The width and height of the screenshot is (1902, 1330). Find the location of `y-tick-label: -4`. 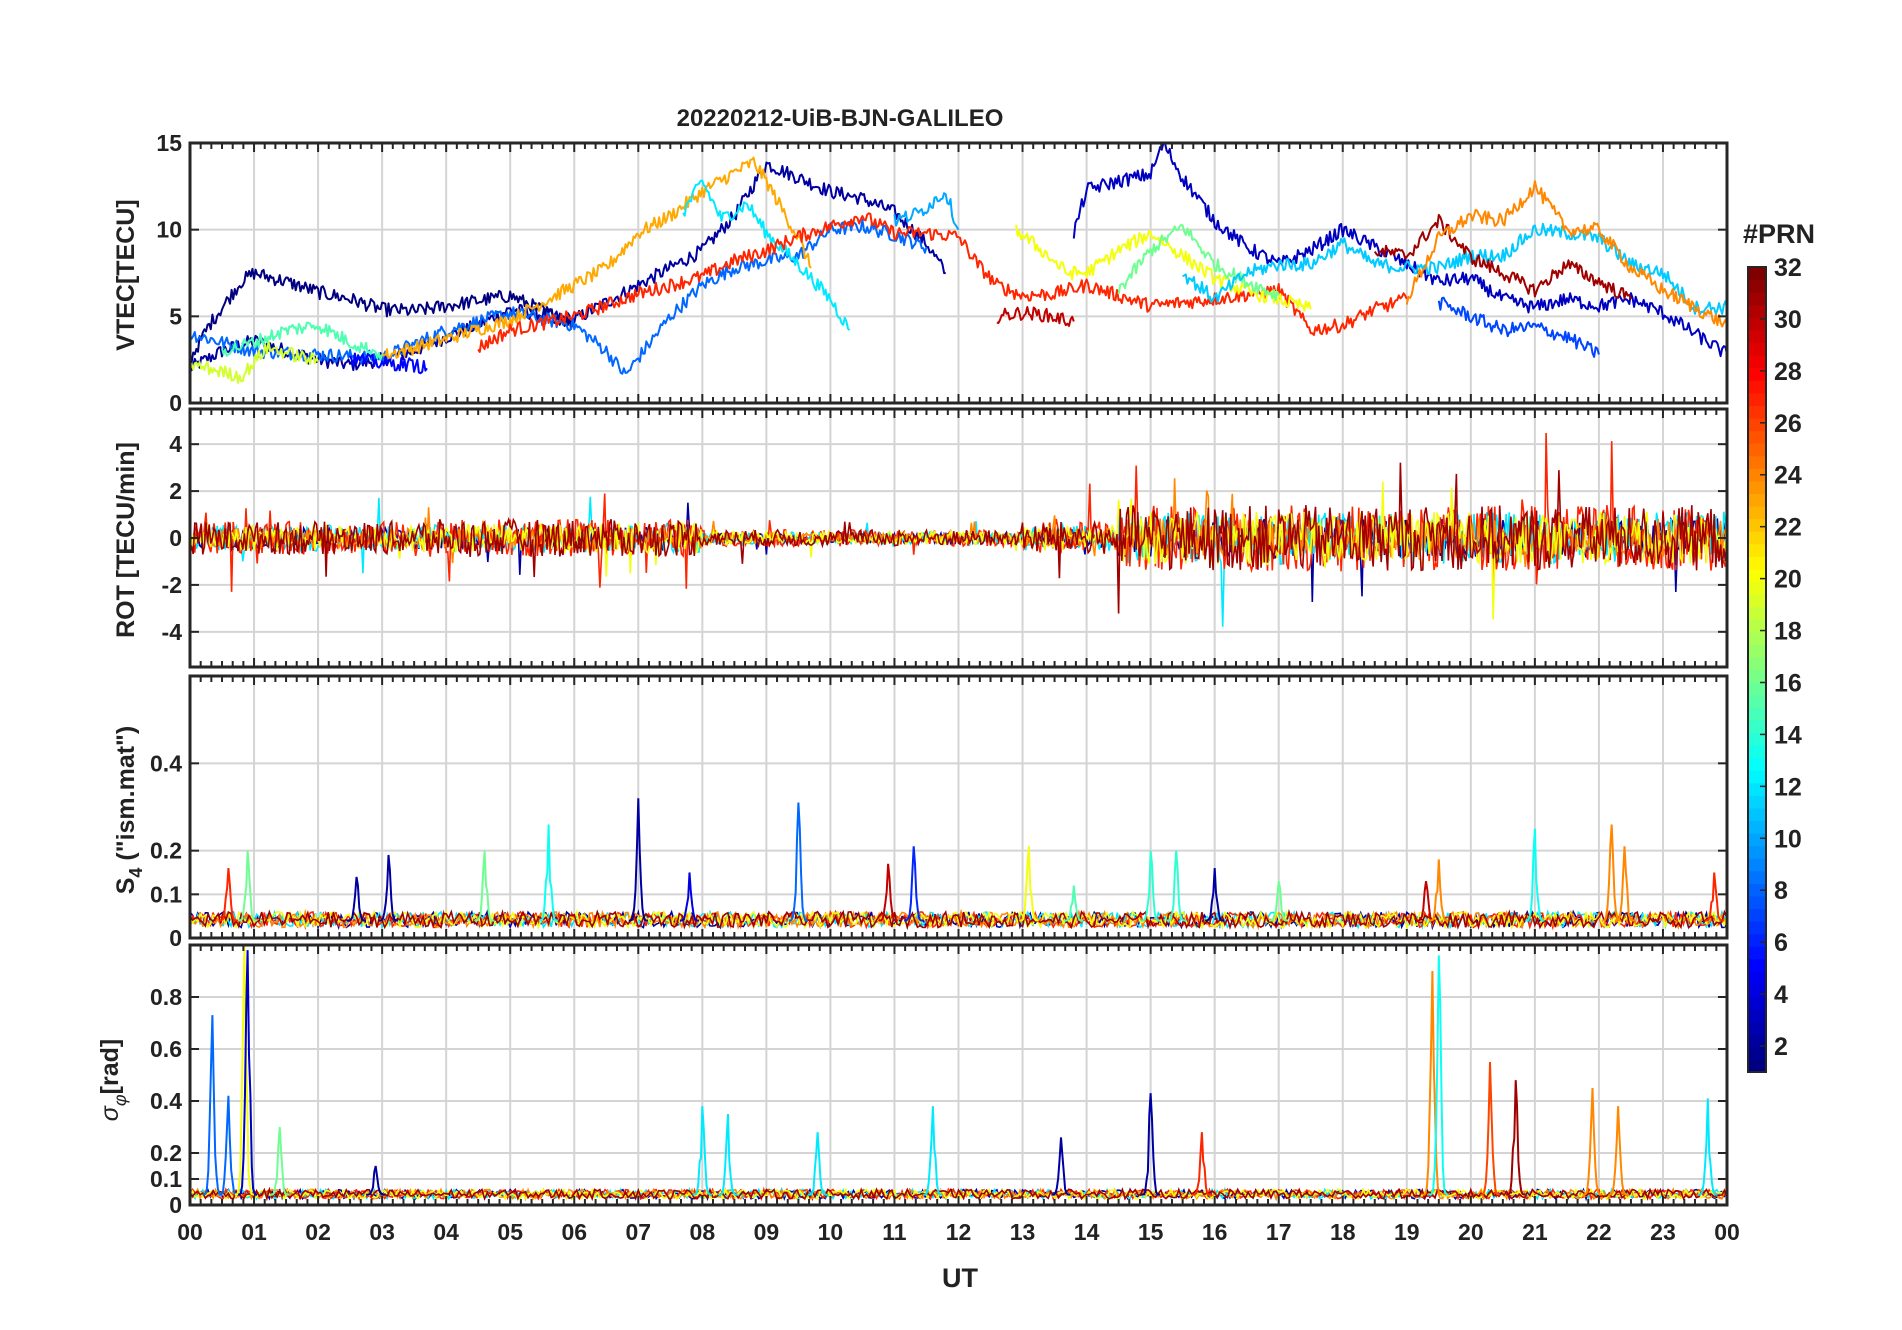

y-tick-label: -4 is located at coordinates (172, 632).